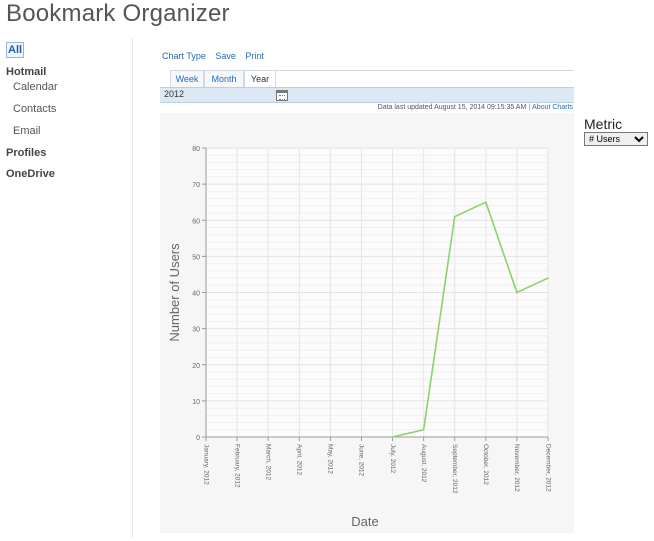 This screenshot has height=541, width=654. I want to click on x-tick-label: May, 2012, so click(330, 459).